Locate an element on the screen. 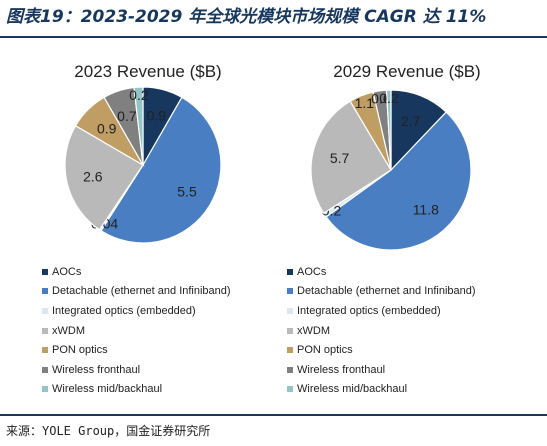  legend-item-2029-3: xWDM is located at coordinates (381, 331).